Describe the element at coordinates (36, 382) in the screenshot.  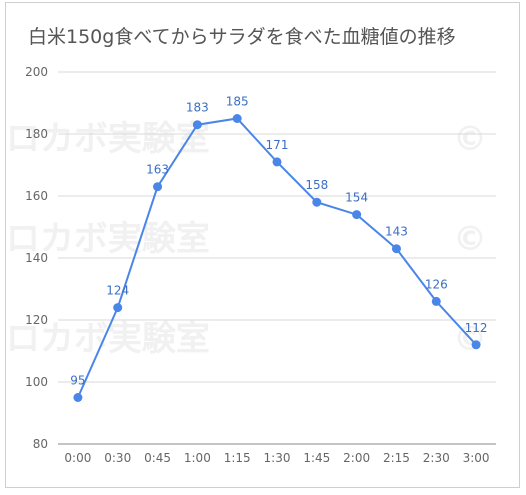
I see `y-tick-label: 100` at that location.